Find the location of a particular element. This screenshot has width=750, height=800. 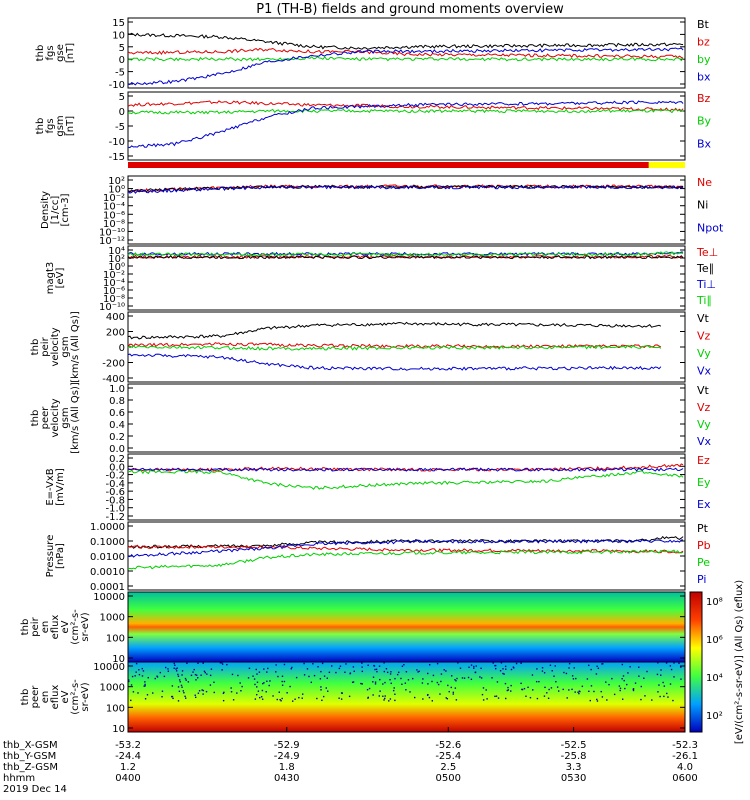

legend-entry: Te∥ is located at coordinates (705, 268).